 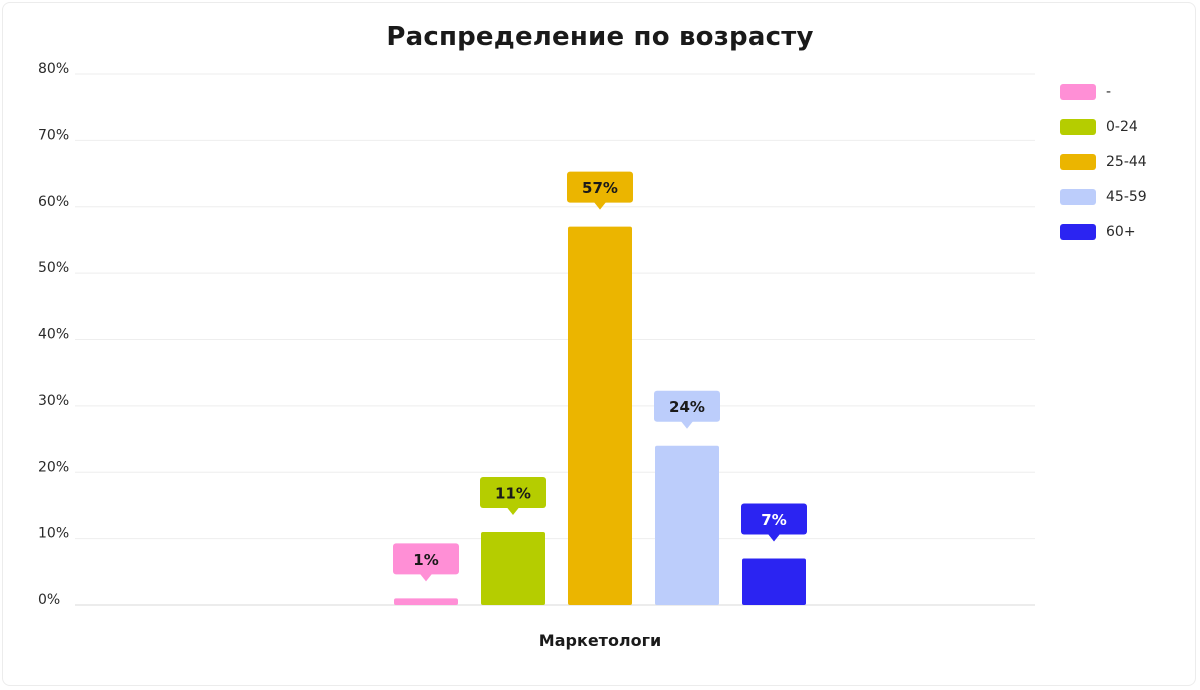 I want to click on legend-item: 60+, so click(x=1103, y=231).